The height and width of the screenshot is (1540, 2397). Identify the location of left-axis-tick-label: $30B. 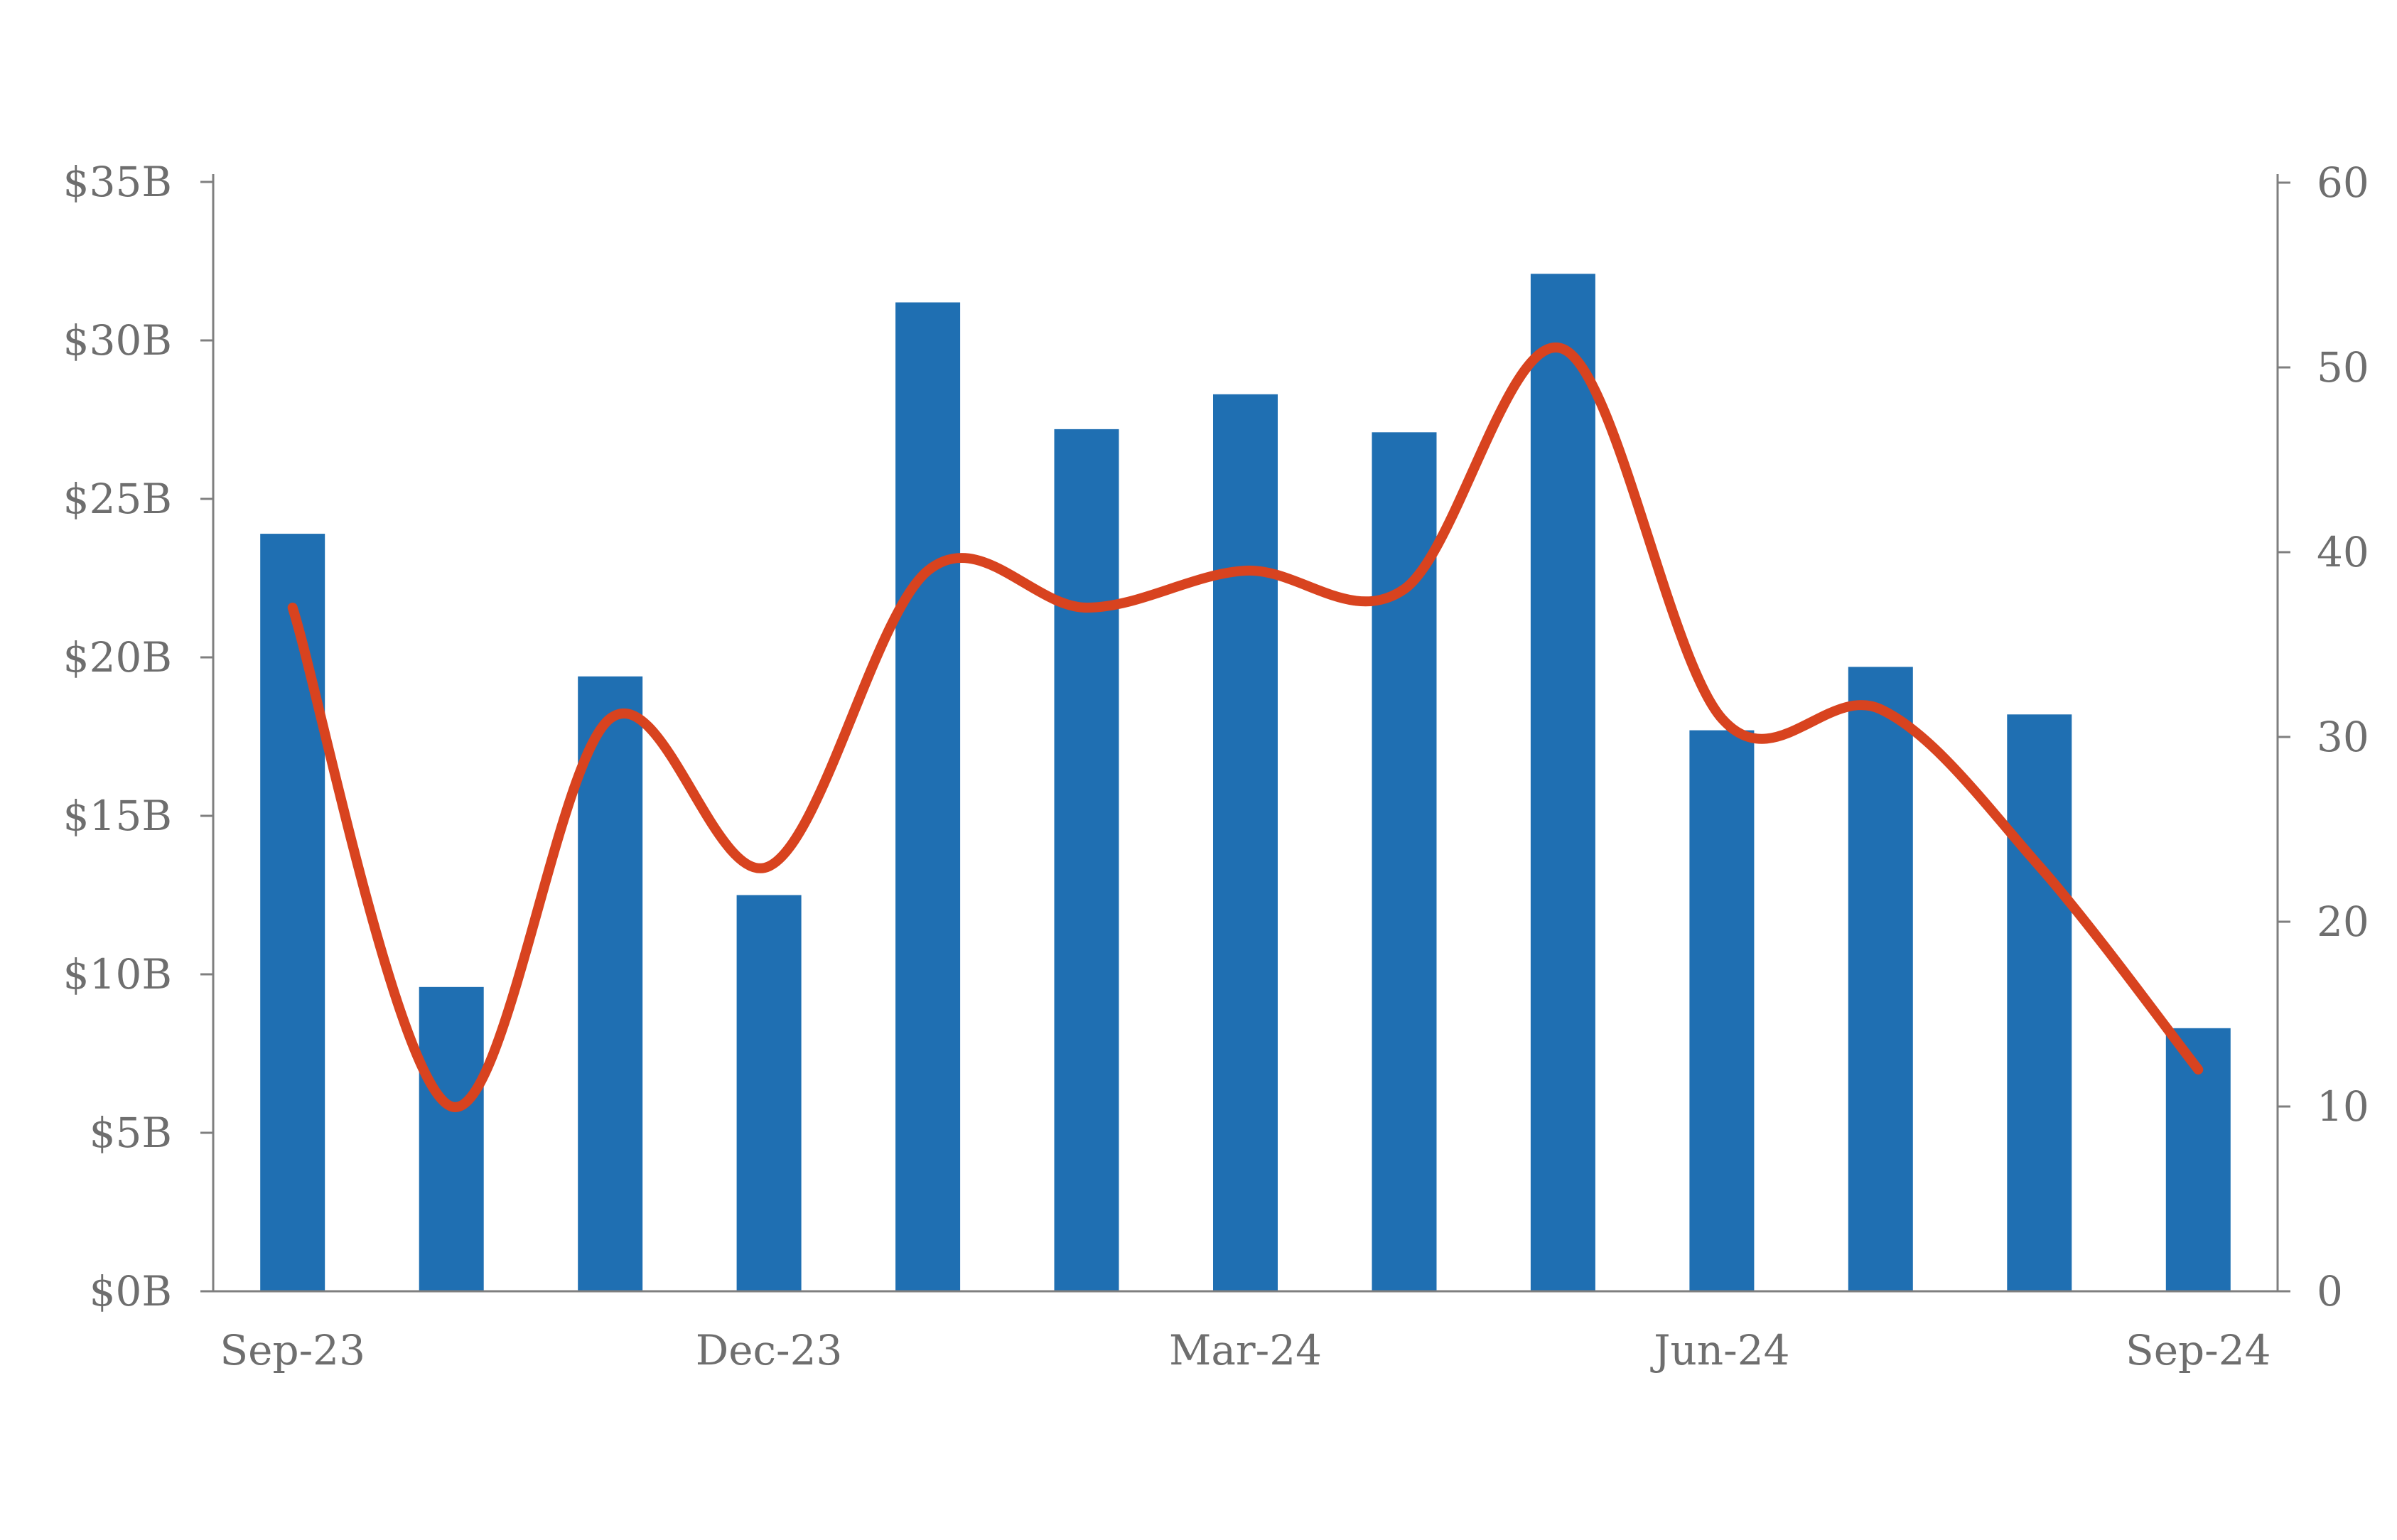
(117, 340).